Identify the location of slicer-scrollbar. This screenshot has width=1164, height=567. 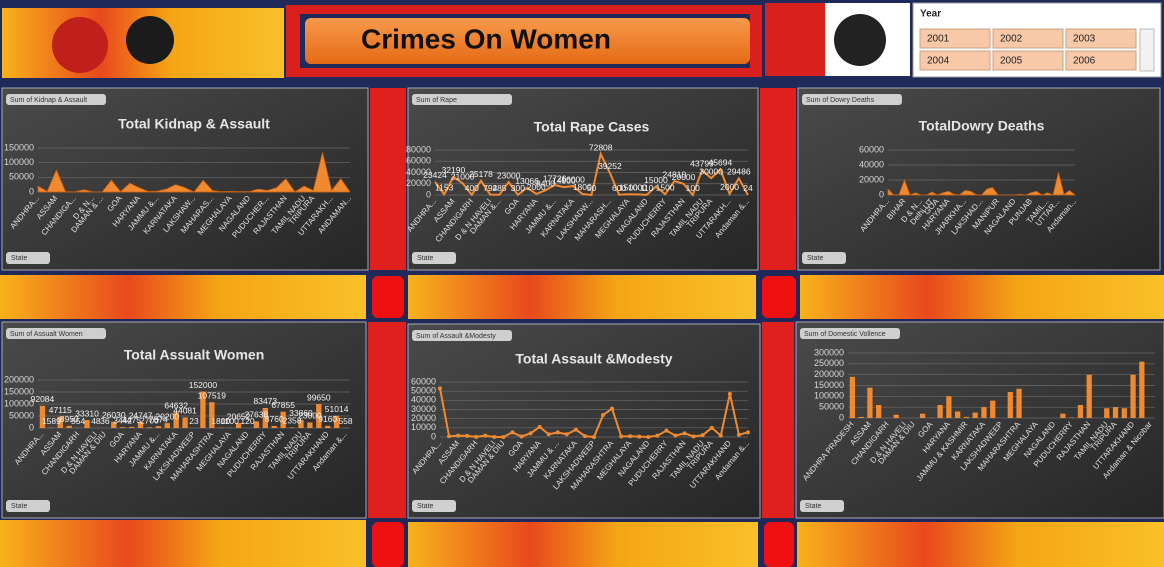
(1147, 50).